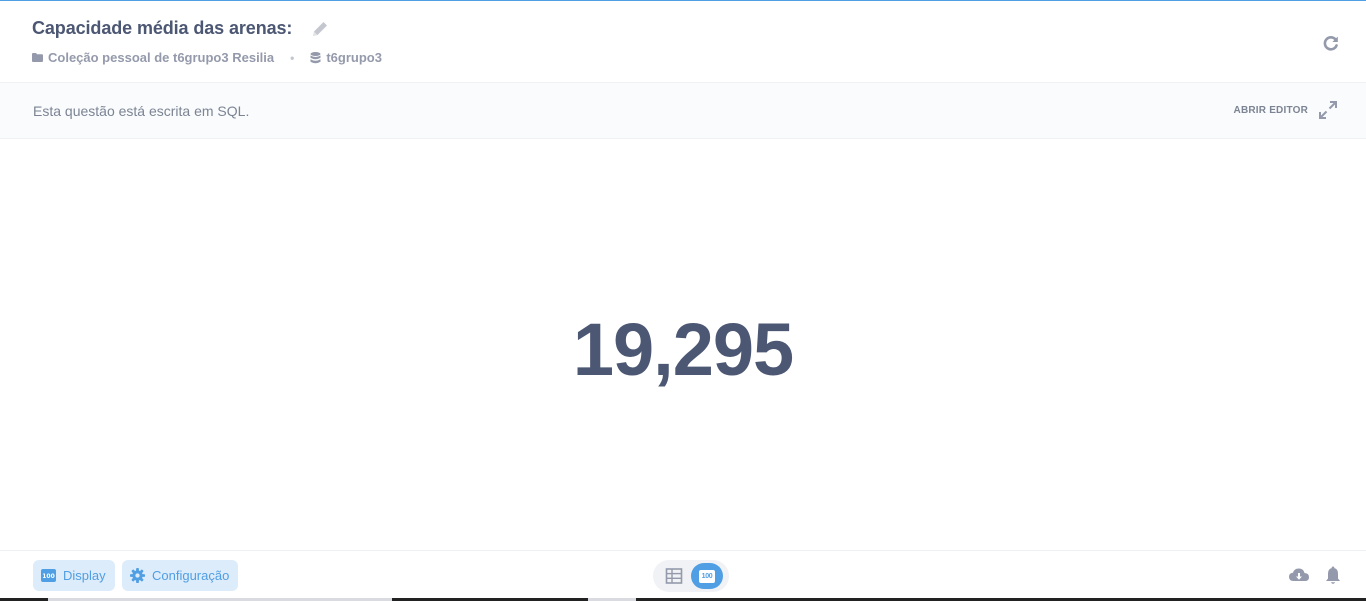 This screenshot has height=601, width=1366. Describe the element at coordinates (1331, 43) in the screenshot. I see `refresh-icon` at that location.